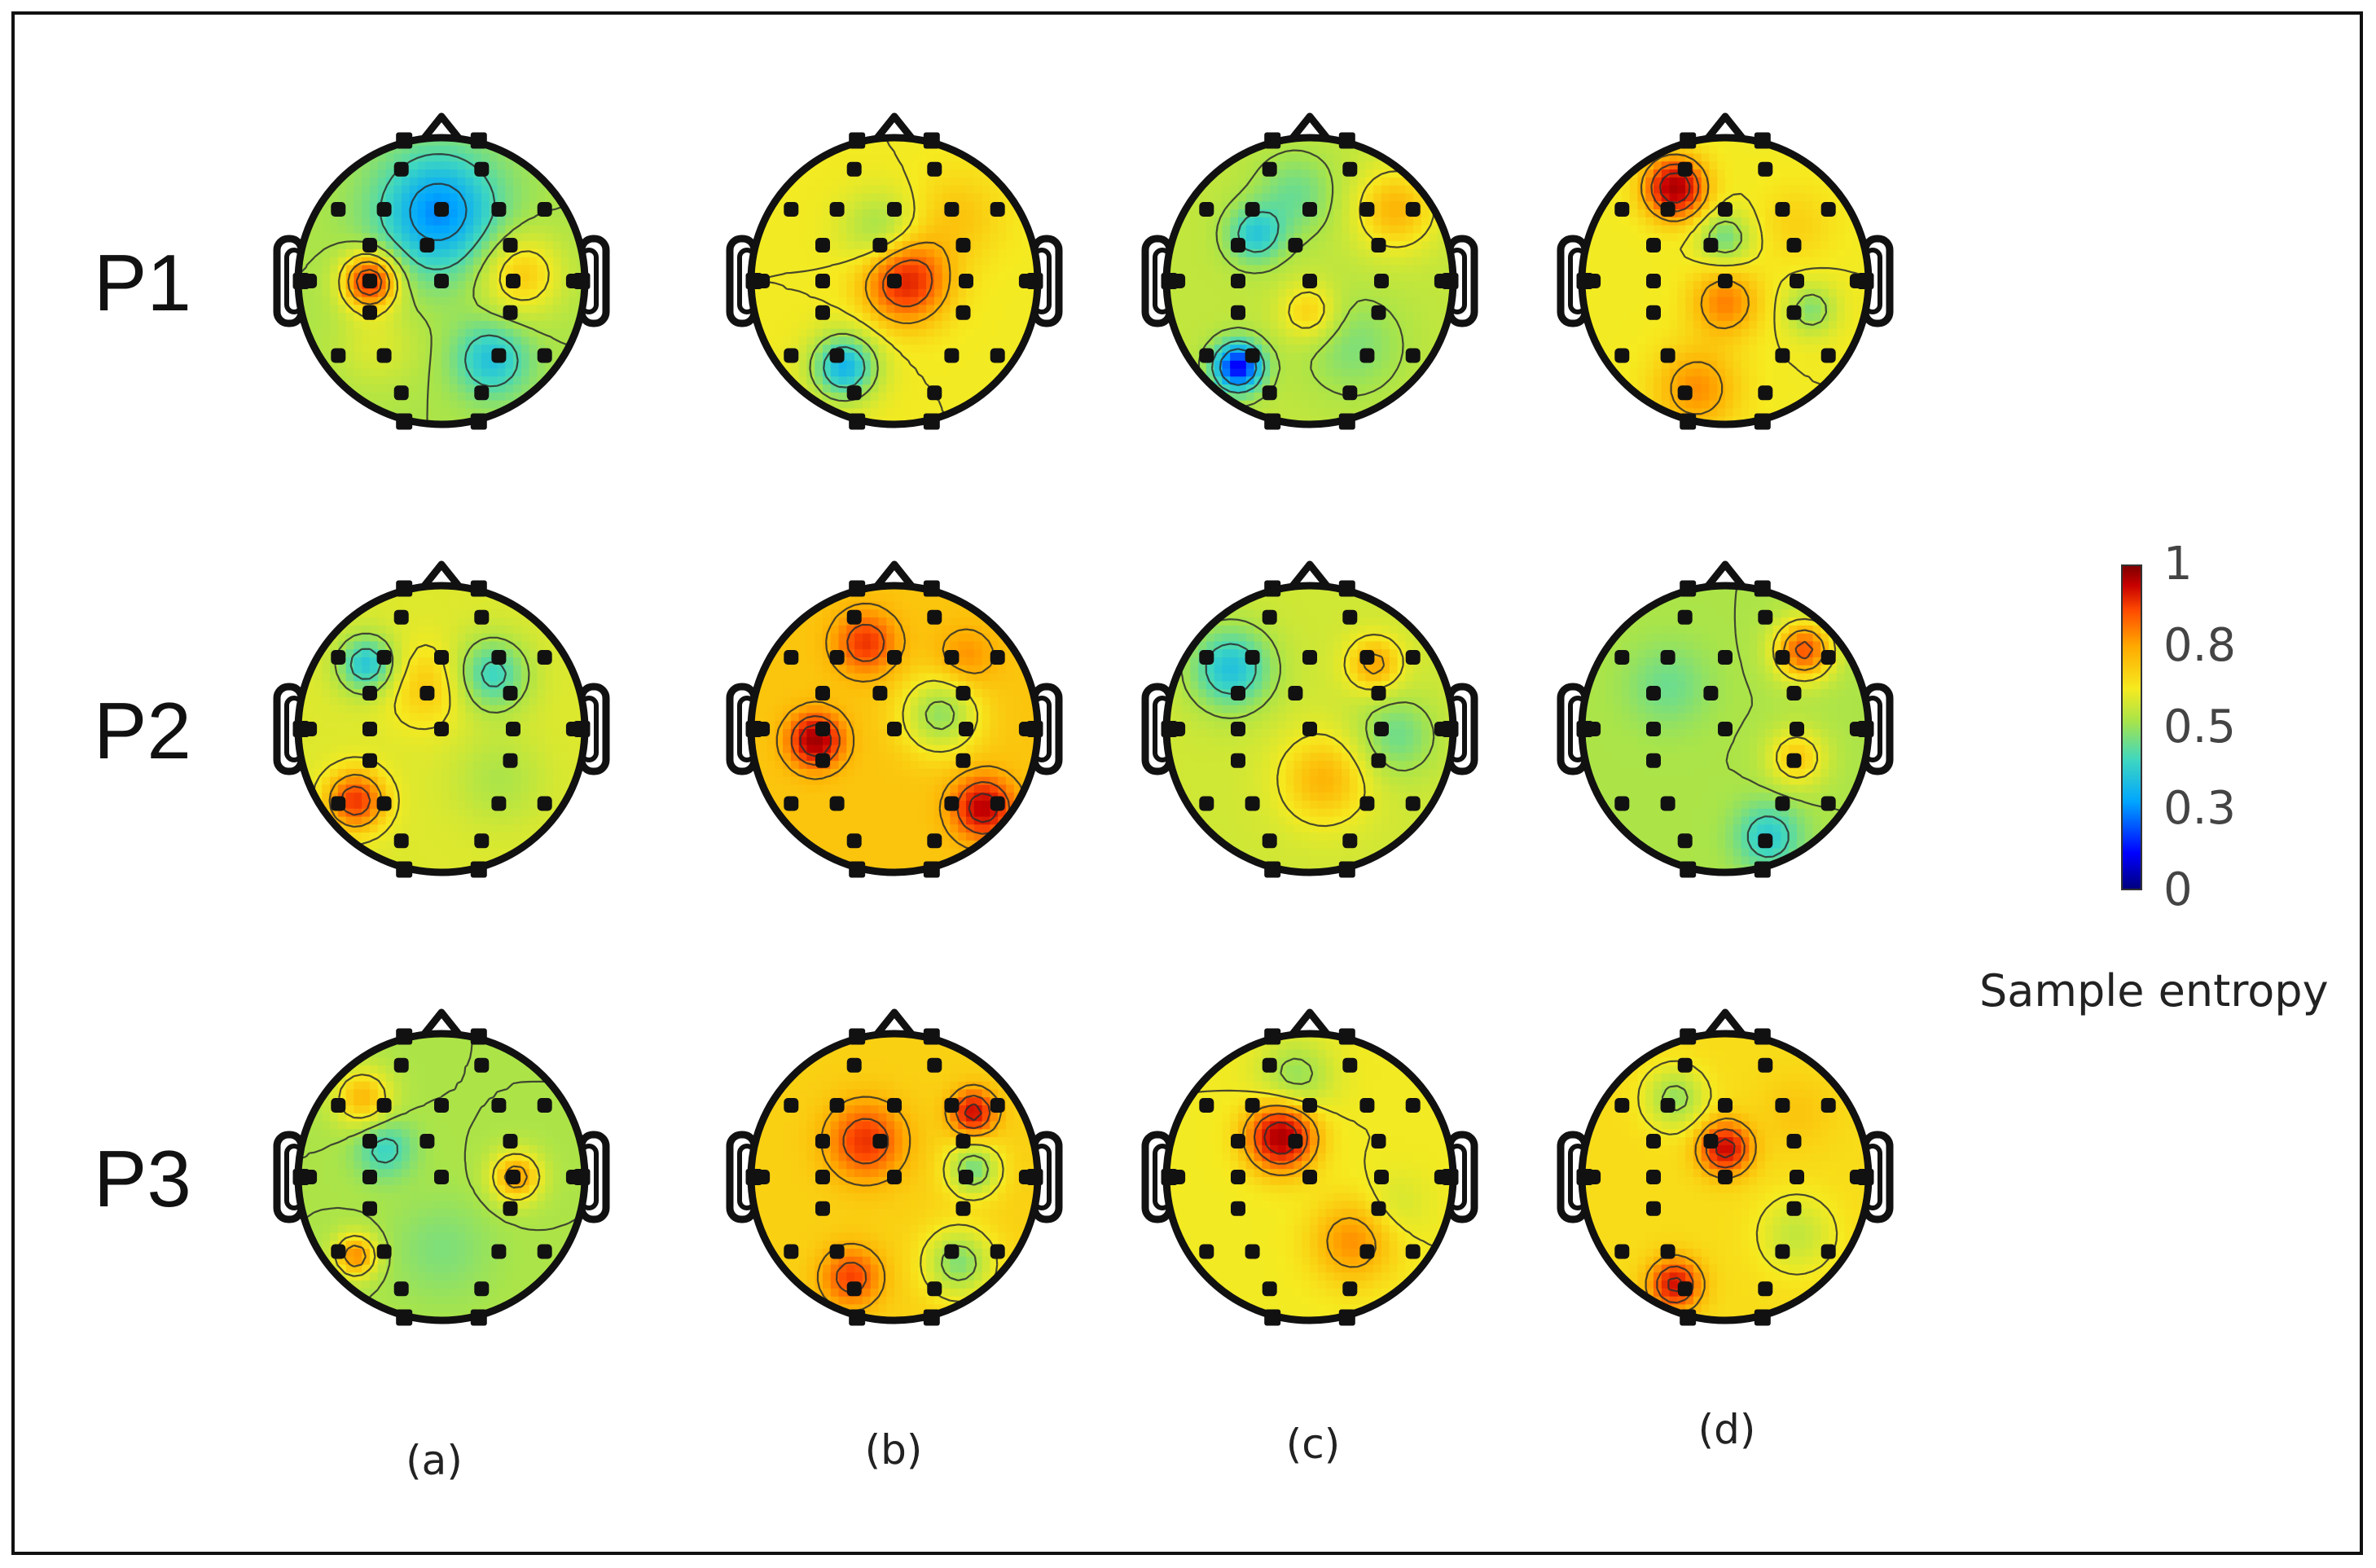 The width and height of the screenshot is (2376, 1568). I want to click on topomap-r2-c3, so click(1309, 719).